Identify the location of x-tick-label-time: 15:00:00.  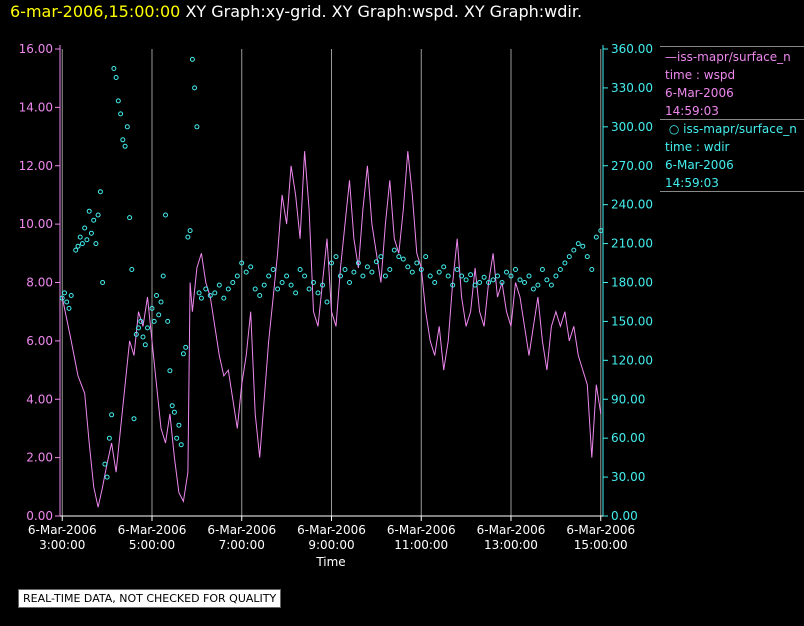
(601, 545).